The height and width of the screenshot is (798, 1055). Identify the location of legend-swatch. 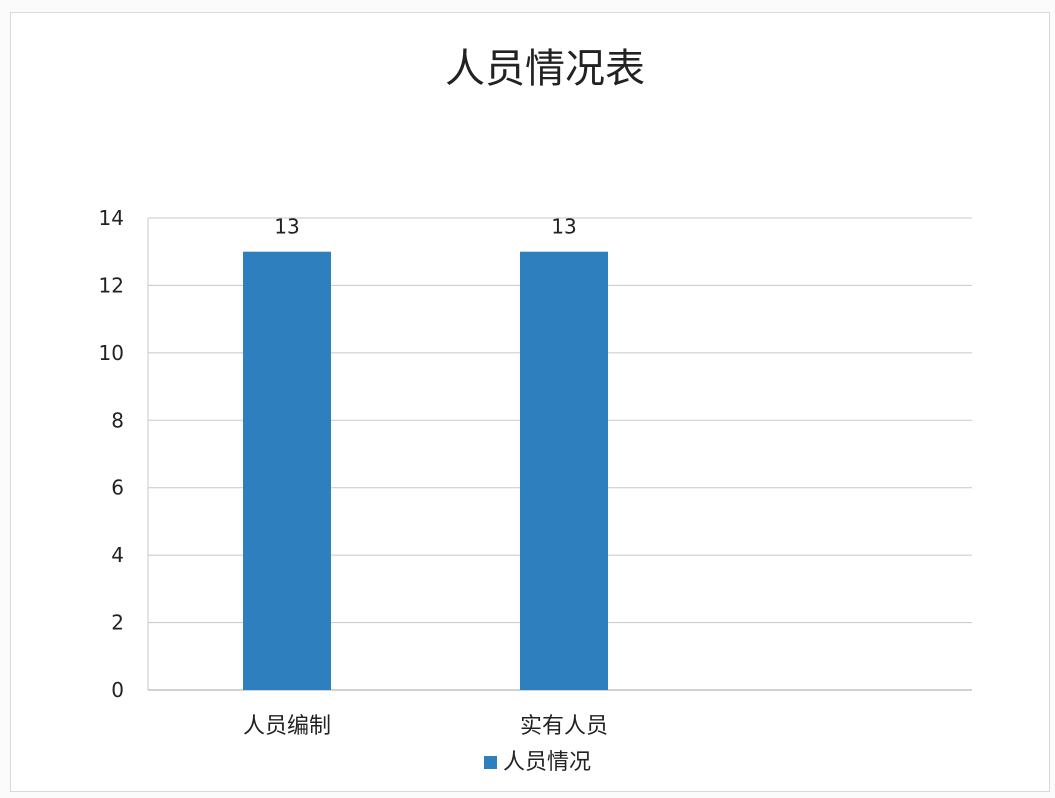
(490, 762).